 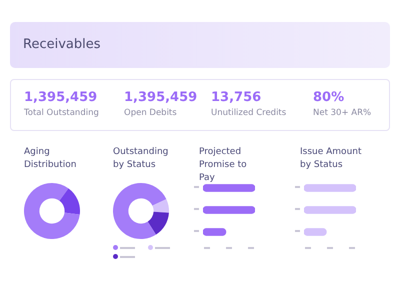 I want to click on chart-title: Aging Distribution, so click(x=51, y=159).